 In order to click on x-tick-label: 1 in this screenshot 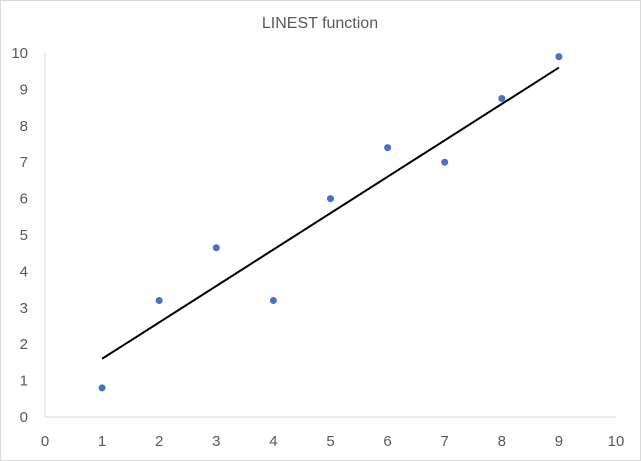, I will do `click(102, 441)`.